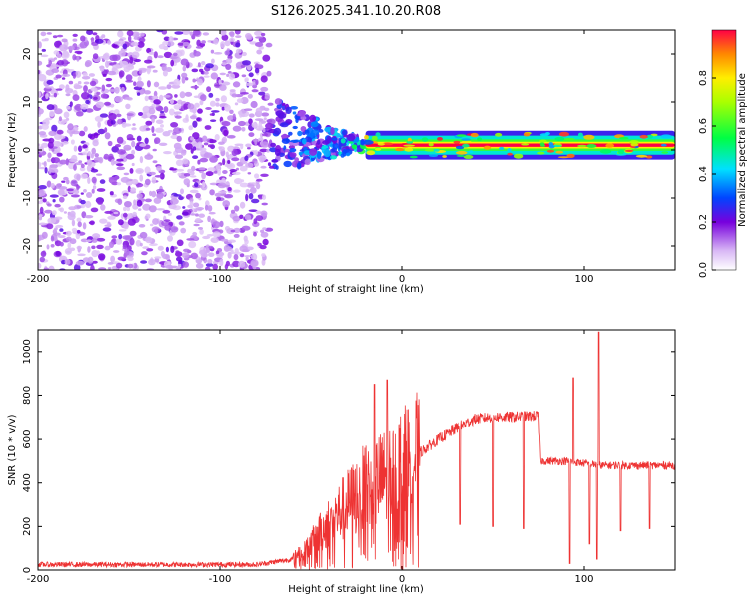 This screenshot has height=600, width=750. What do you see at coordinates (356, 289) in the screenshot?
I see `spectrogram-x-axis-label: Height of straight line (km)` at bounding box center [356, 289].